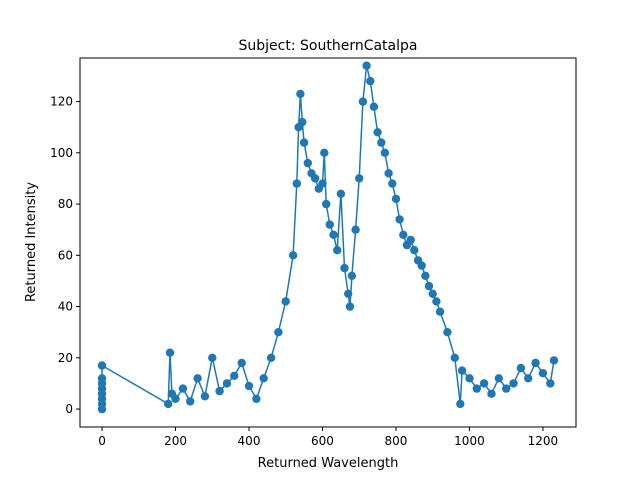 The width and height of the screenshot is (640, 480). Describe the element at coordinates (65, 307) in the screenshot. I see `y-tick-label: 40` at that location.